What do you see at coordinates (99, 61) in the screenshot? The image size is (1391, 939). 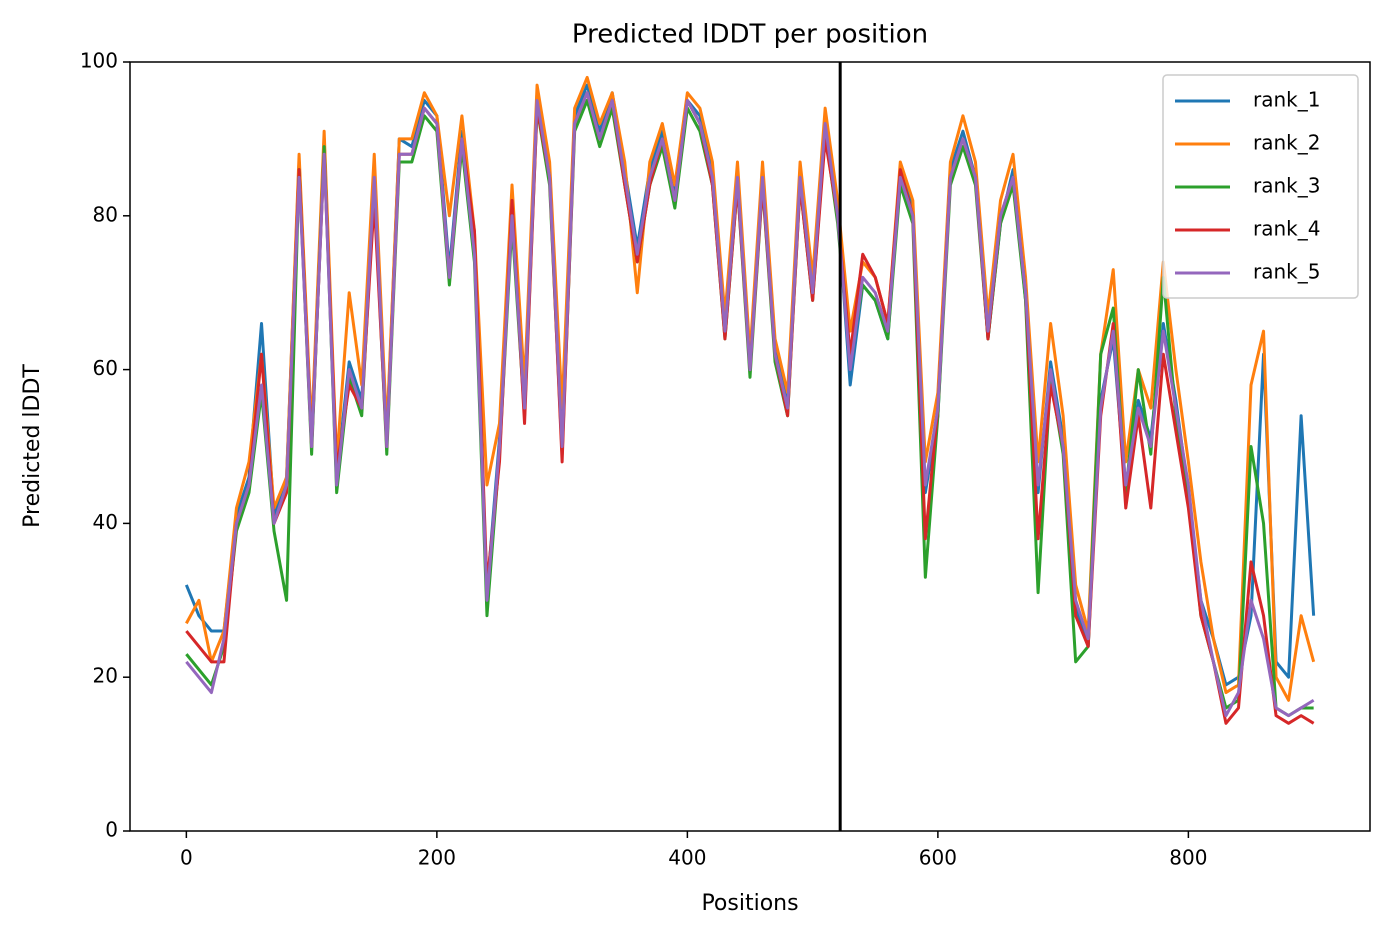 I see `y-tick-label: 100` at bounding box center [99, 61].